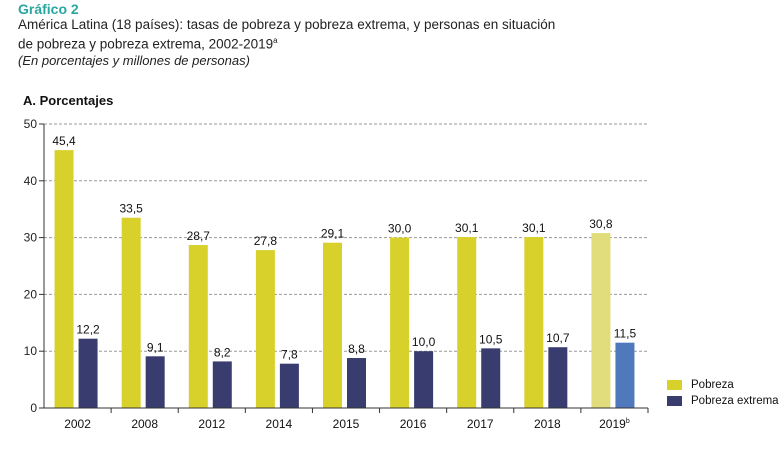 The width and height of the screenshot is (784, 455). What do you see at coordinates (674, 401) in the screenshot?
I see `legend-swatch-extrema` at bounding box center [674, 401].